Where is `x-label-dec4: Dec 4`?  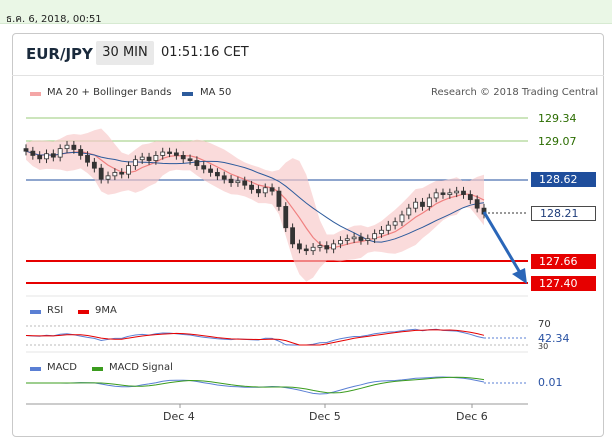 x-label-dec4: Dec 4 is located at coordinates (179, 416).